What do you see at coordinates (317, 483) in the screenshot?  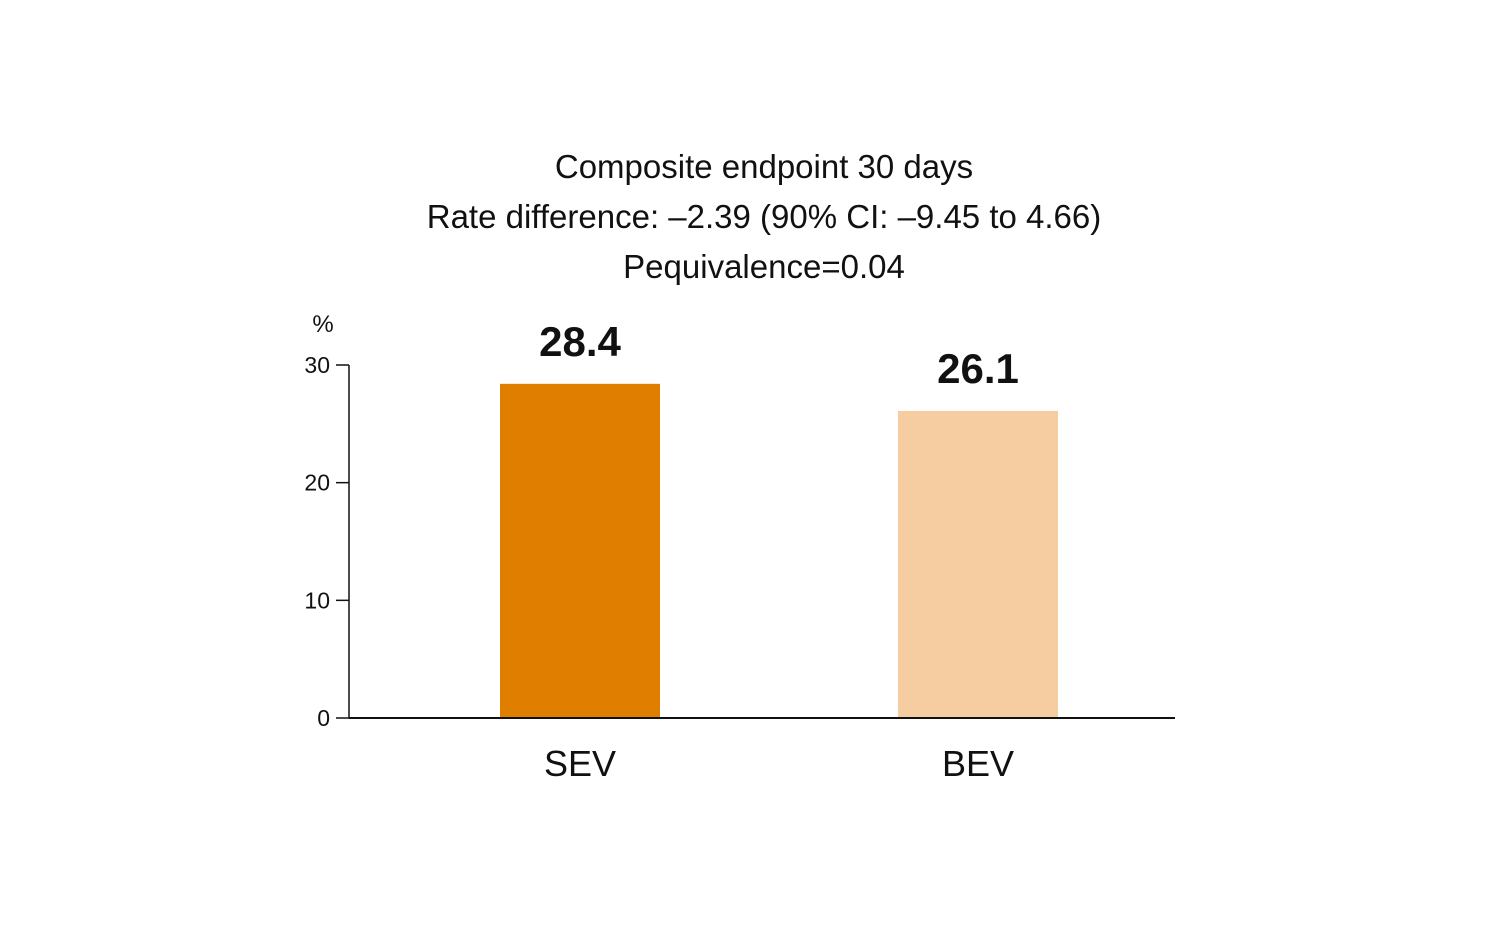 I see `y-tick-label-20: 20` at bounding box center [317, 483].